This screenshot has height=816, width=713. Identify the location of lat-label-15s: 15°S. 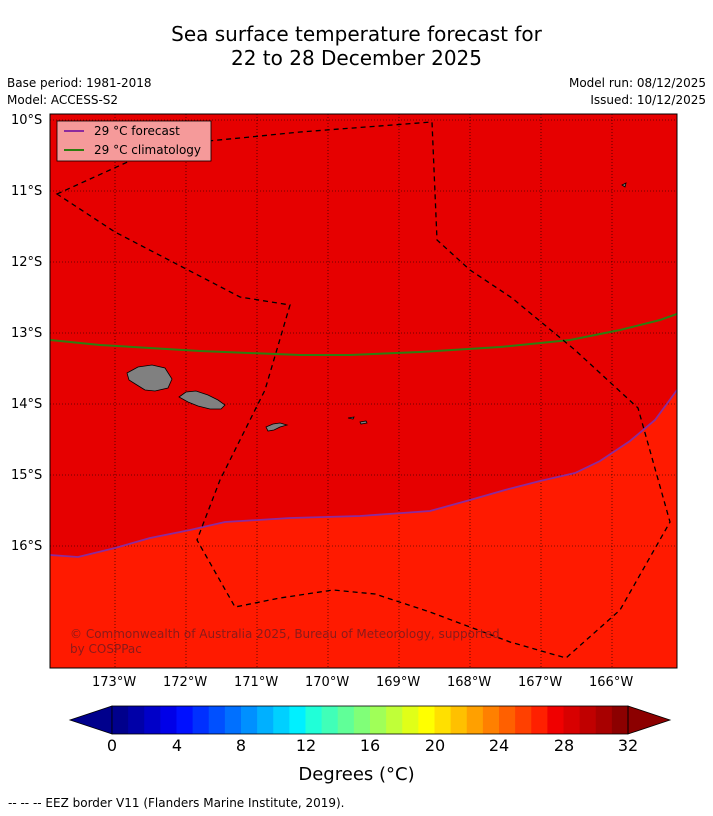
(27, 475).